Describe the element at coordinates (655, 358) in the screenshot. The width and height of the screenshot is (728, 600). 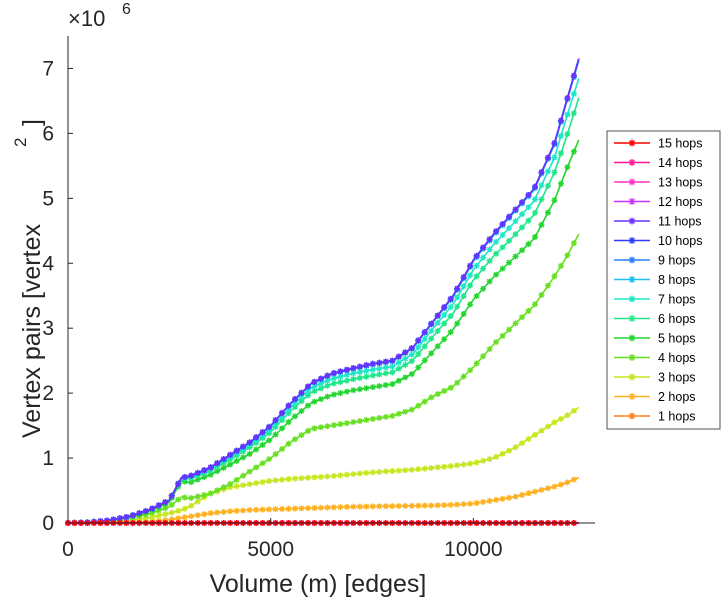
I see `legend-item-4-hops: 4 hops` at that location.